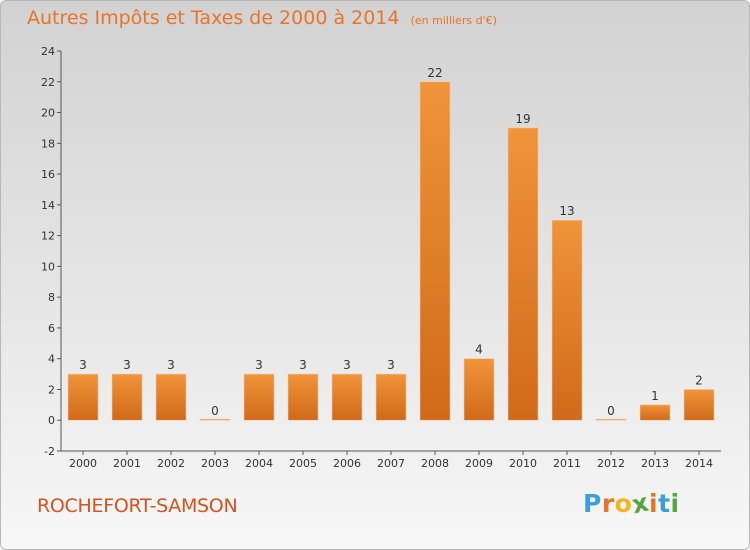 This screenshot has height=550, width=750. Describe the element at coordinates (51, 328) in the screenshot. I see `y-tick-label: 6` at that location.